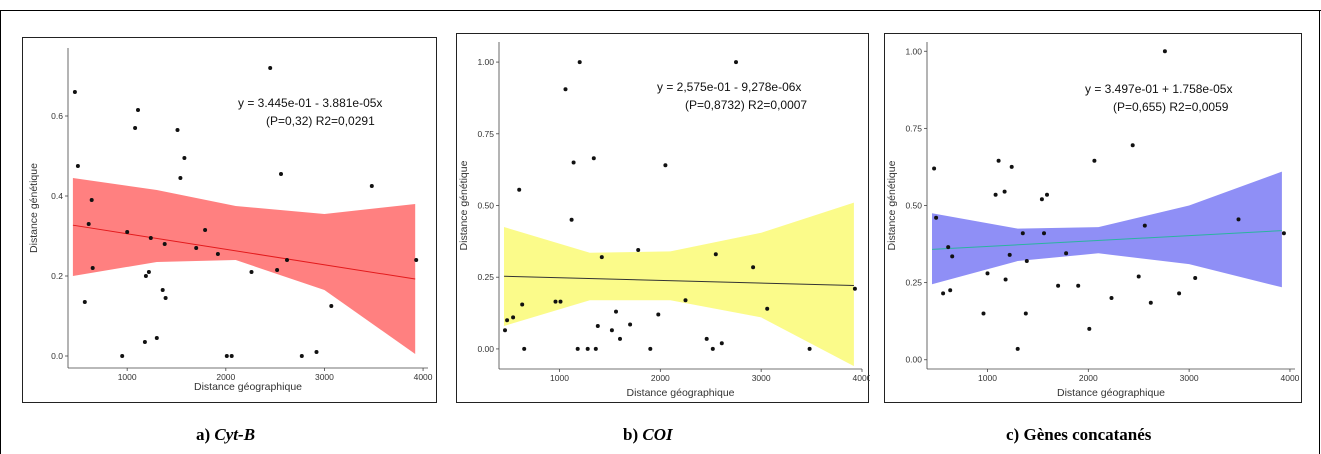  What do you see at coordinates (485, 62) in the screenshot?
I see `y-tick-label: 1.00` at bounding box center [485, 62].